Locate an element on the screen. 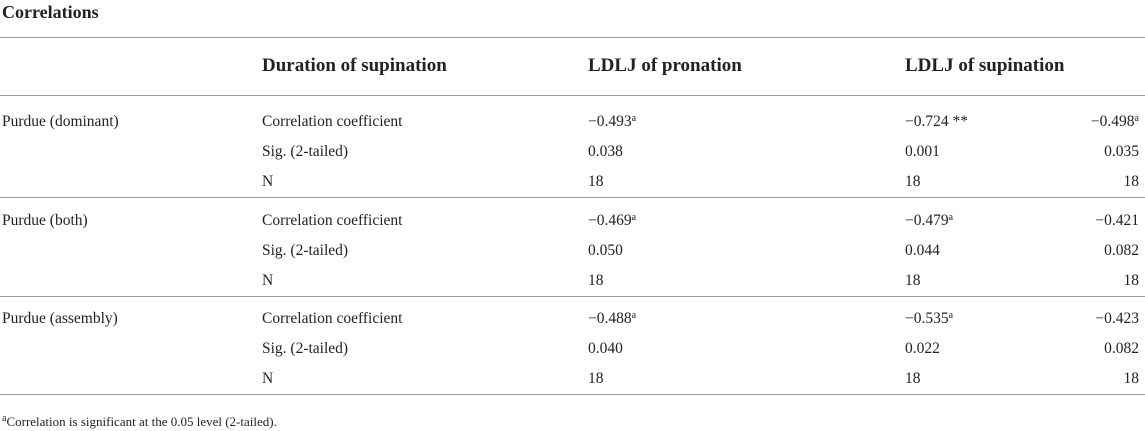 This screenshot has width=1145, height=431. cell-text: −0.493 is located at coordinates (610, 121).